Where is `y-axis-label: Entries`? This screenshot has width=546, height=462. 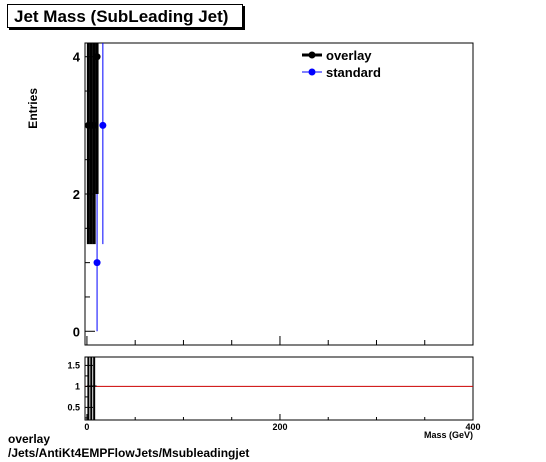
y-axis-label: Entries is located at coordinates (33, 108).